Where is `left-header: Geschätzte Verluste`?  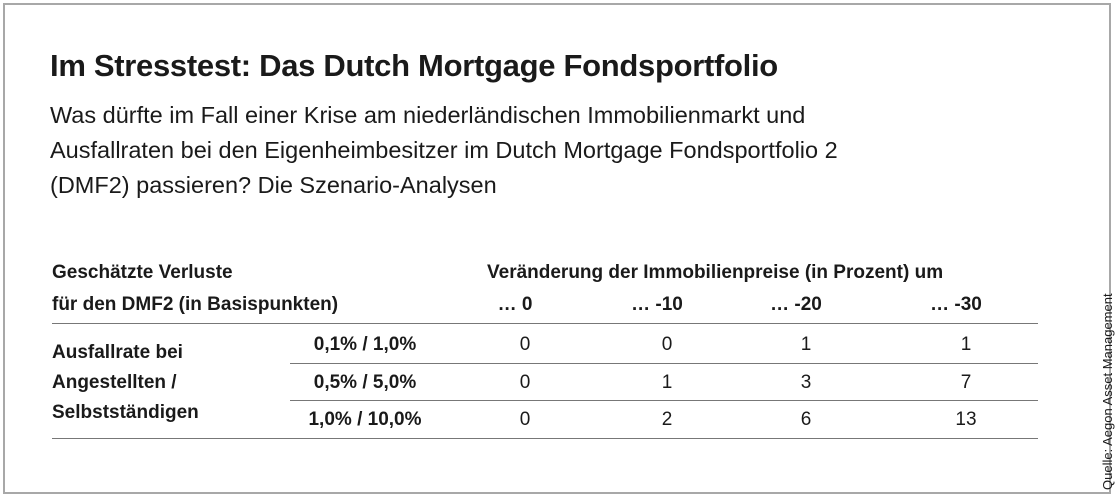 left-header: Geschätzte Verluste is located at coordinates (142, 272).